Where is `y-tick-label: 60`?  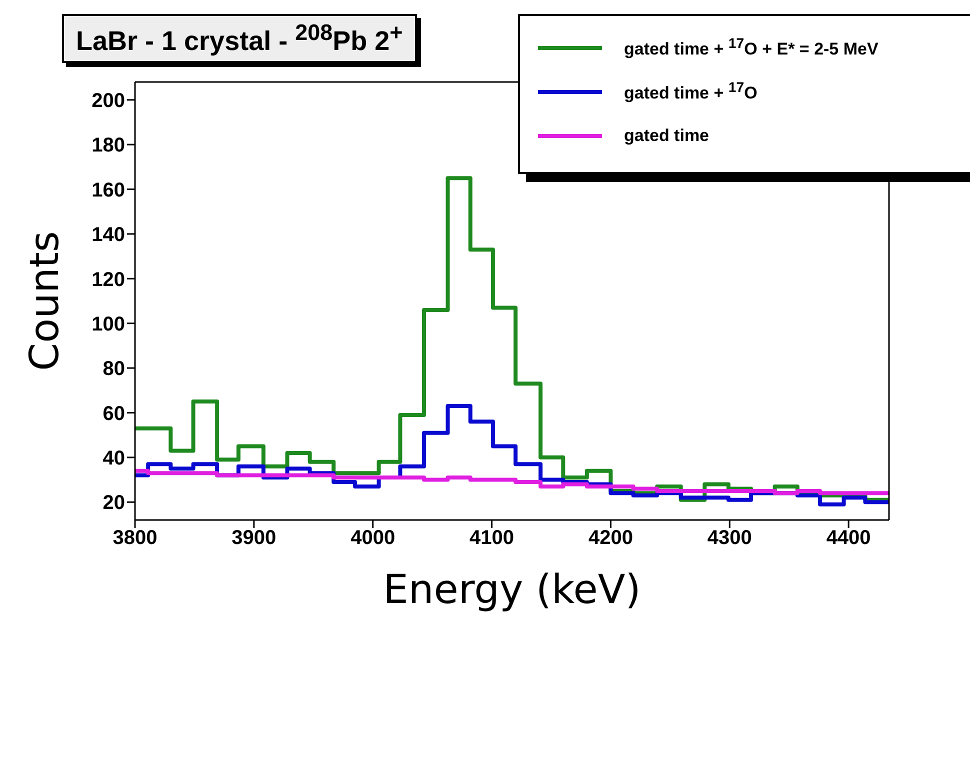 y-tick-label: 60 is located at coordinates (113, 413).